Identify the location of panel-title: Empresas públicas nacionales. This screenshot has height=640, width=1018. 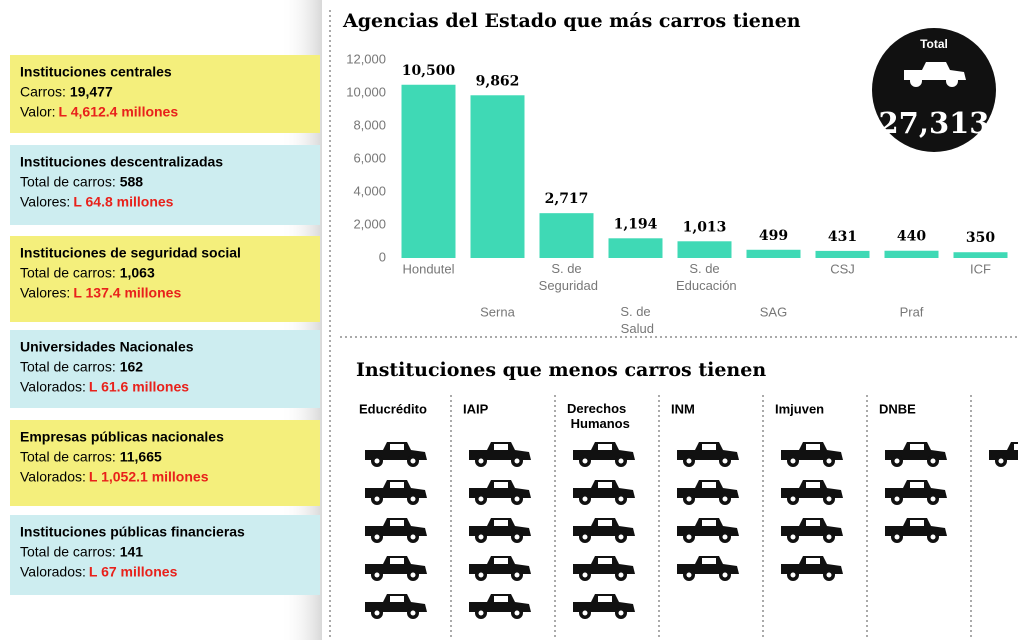
(122, 437).